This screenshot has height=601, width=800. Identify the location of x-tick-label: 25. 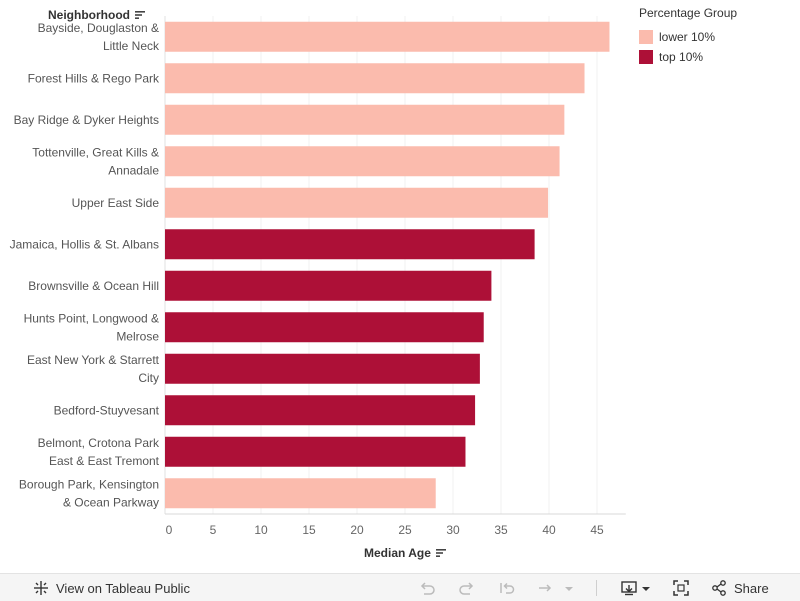
(405, 530).